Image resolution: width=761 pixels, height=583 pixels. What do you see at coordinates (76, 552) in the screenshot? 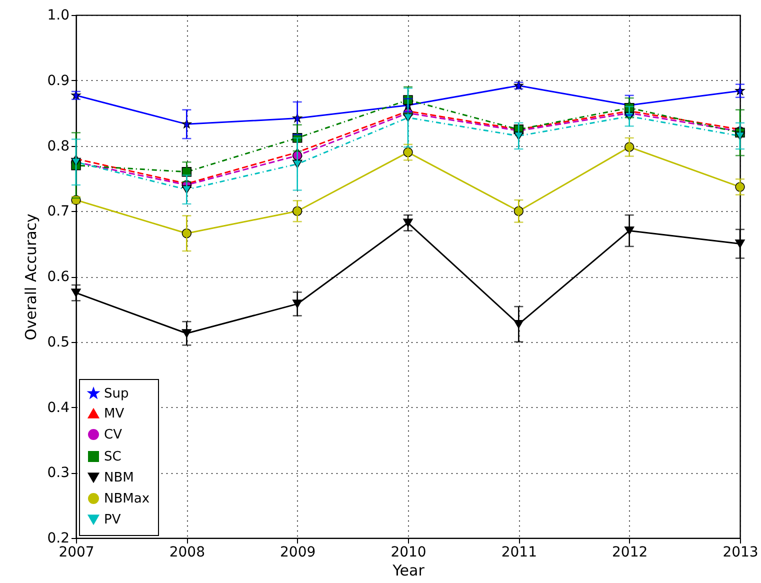
I see `x-tick-label: 2007` at bounding box center [76, 552].